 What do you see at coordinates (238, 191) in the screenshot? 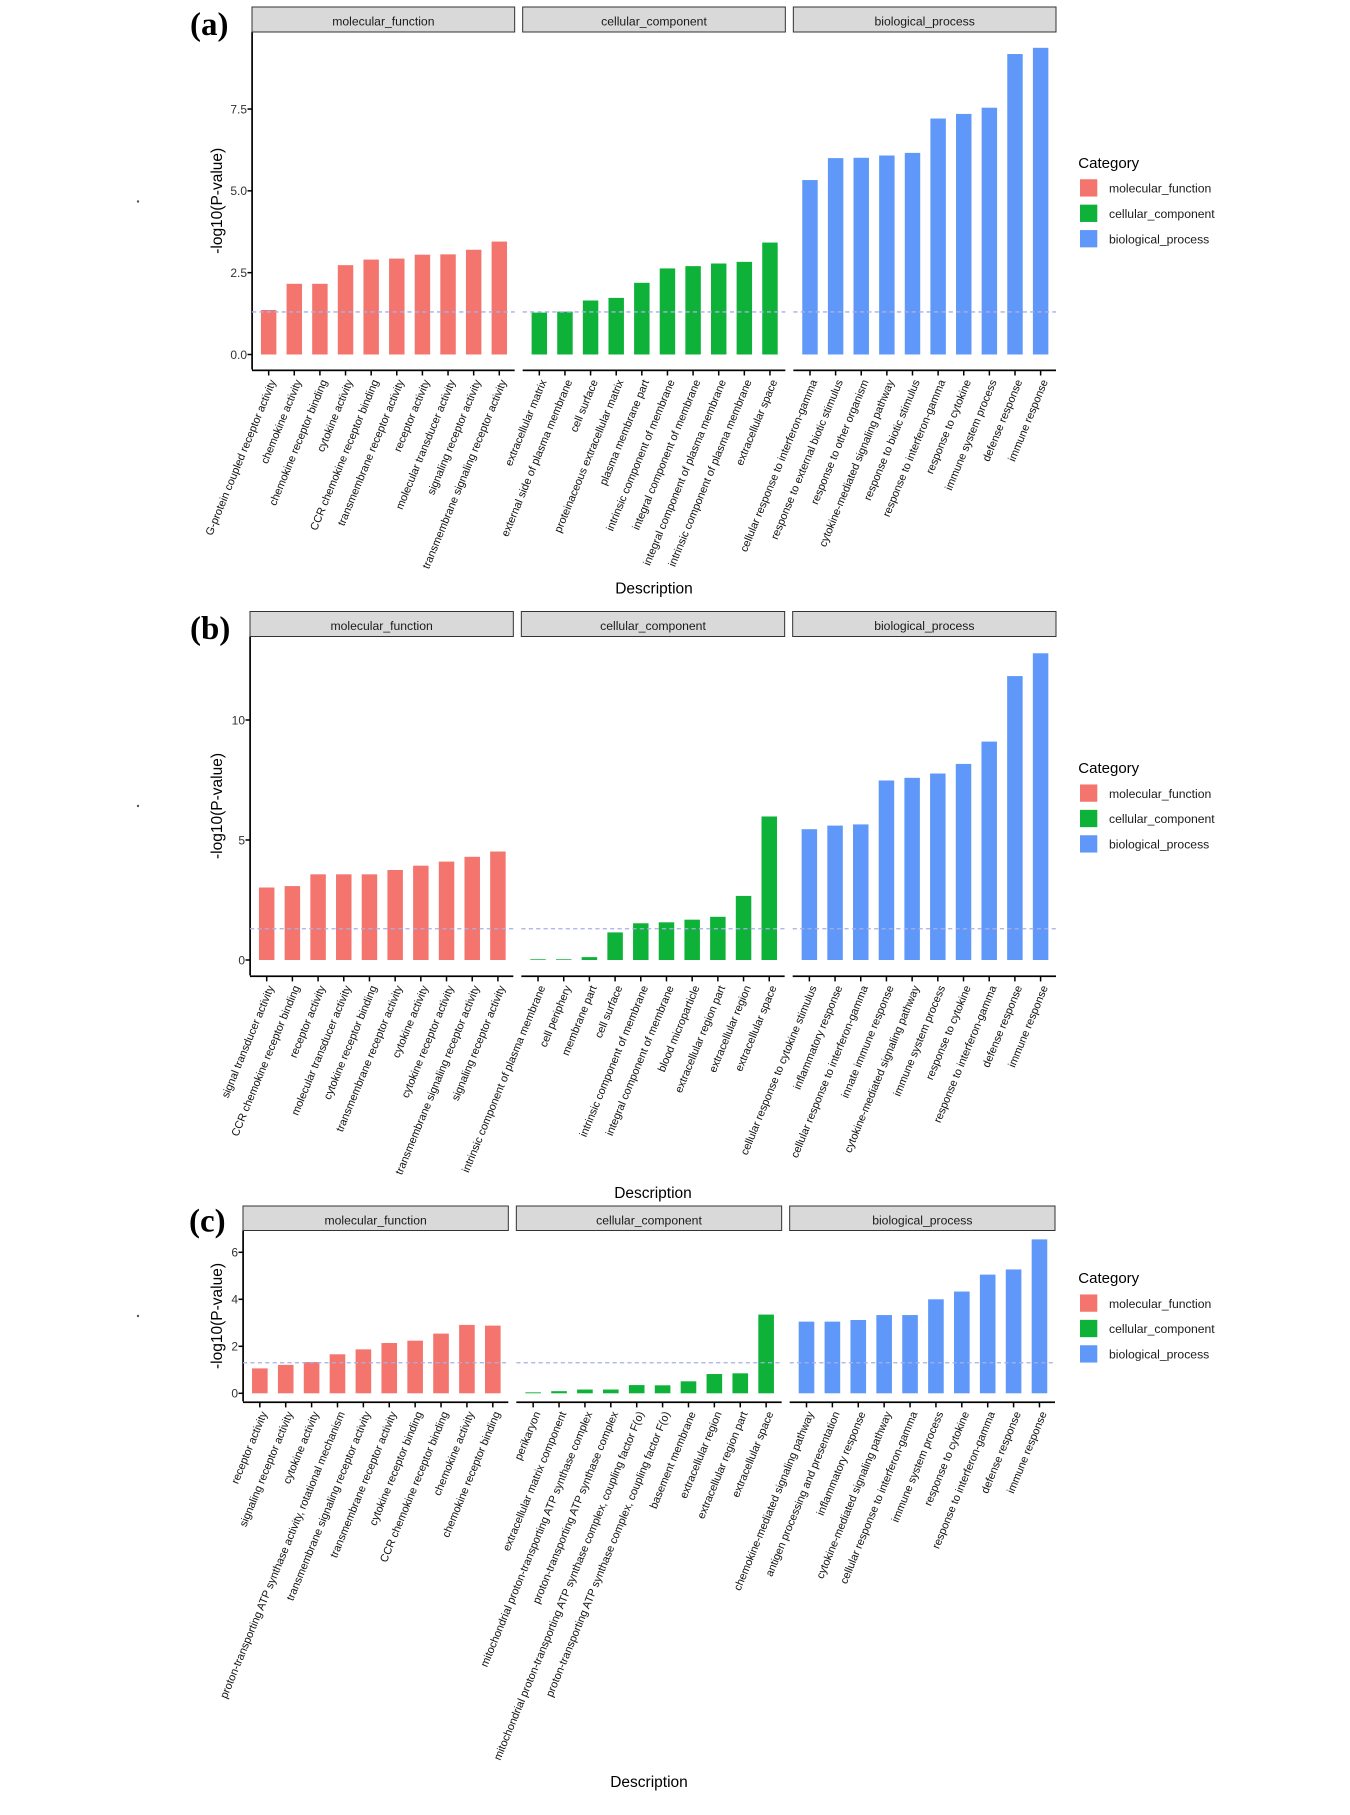
I see `svg-text: 5.0` at bounding box center [238, 191].